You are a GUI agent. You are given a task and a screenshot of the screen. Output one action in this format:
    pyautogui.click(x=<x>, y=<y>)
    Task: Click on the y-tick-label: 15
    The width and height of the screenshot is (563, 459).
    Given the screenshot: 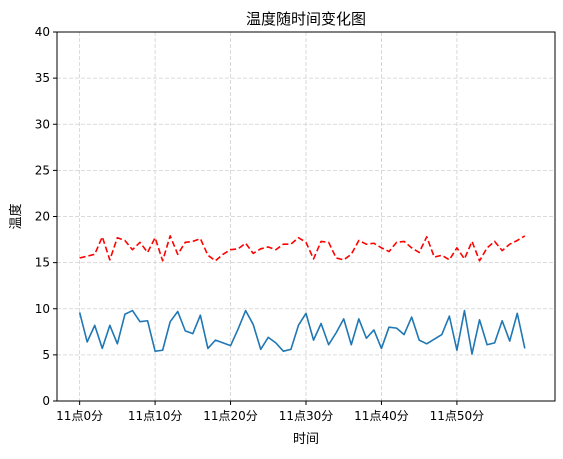 What is the action you would take?
    pyautogui.click(x=42, y=263)
    